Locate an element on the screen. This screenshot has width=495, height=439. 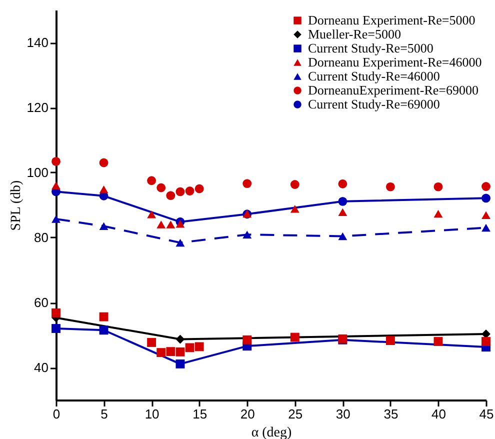
x-tick-label: 0 is located at coordinates (56, 414).